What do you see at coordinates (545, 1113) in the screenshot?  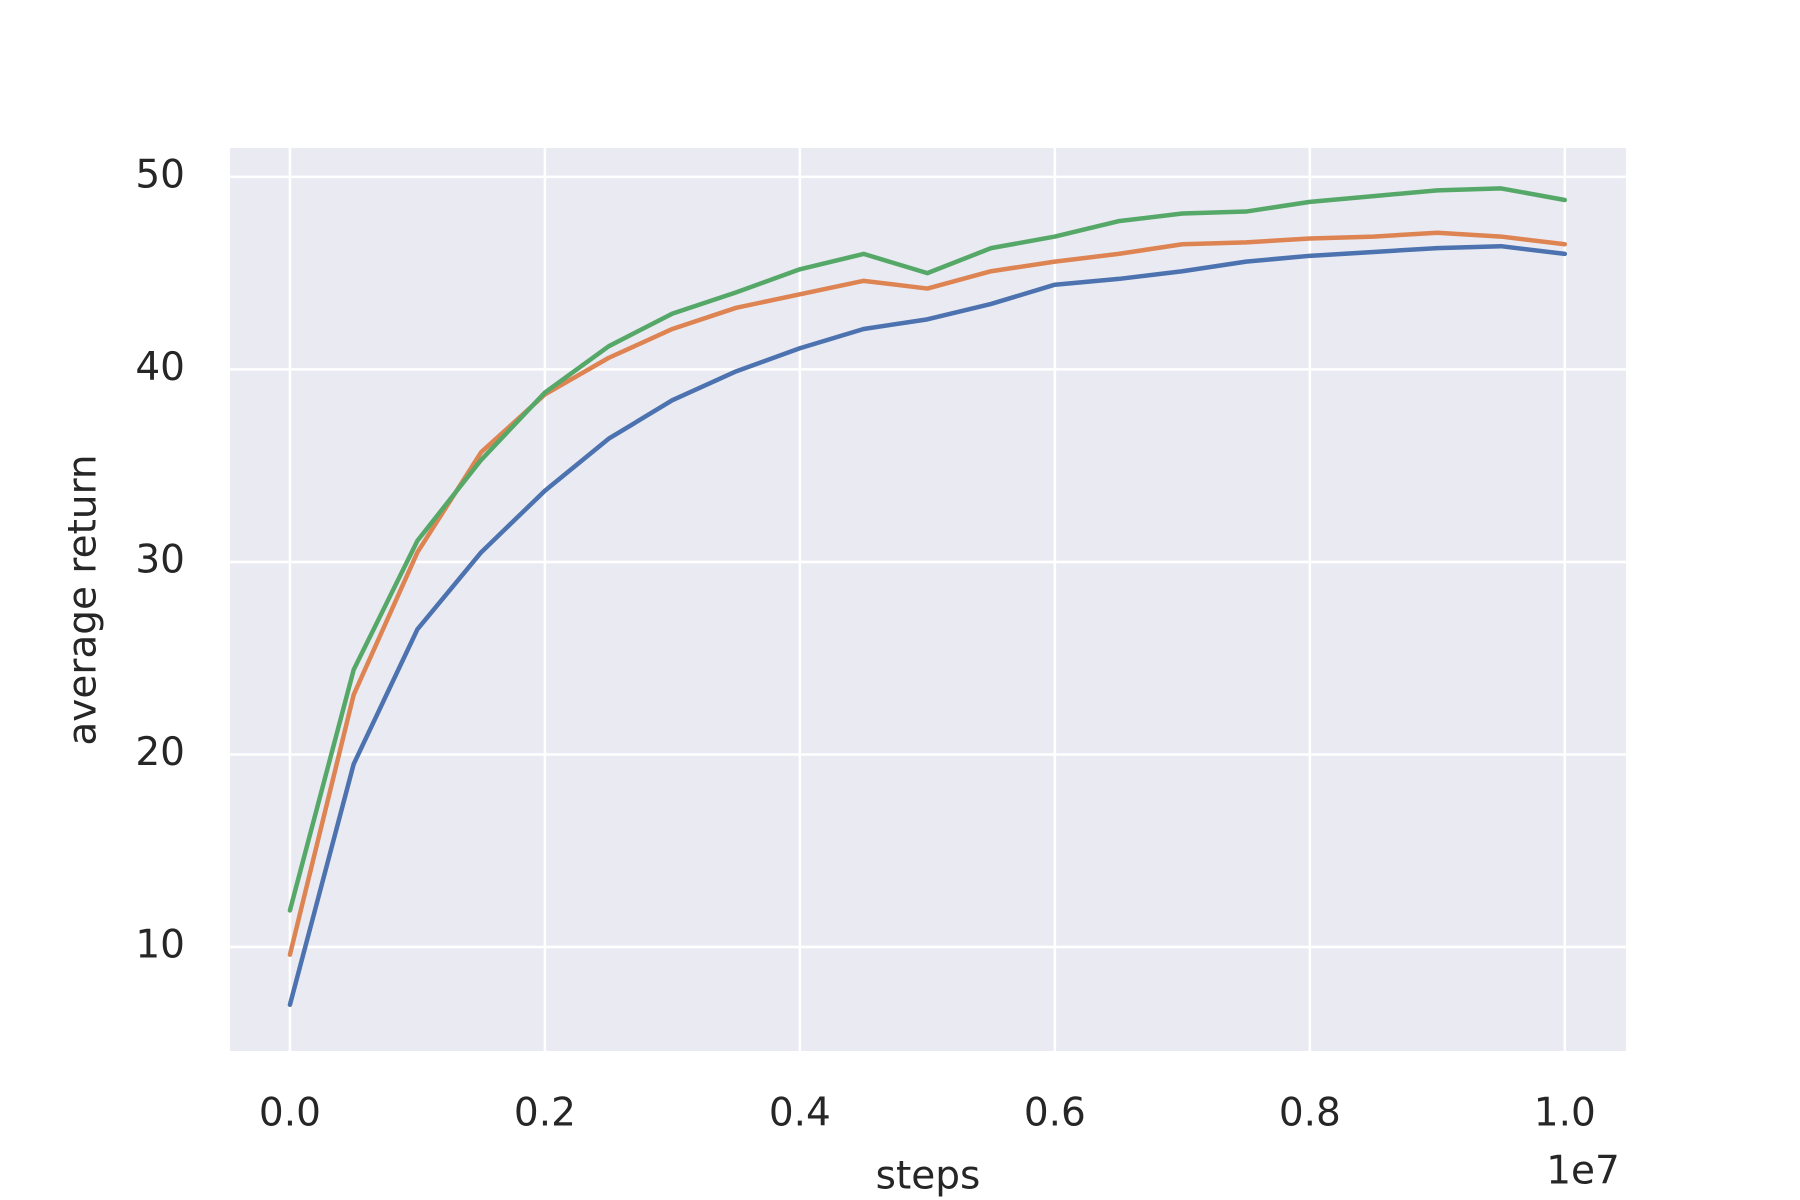 I see `x-tick-label: 0.2` at bounding box center [545, 1113].